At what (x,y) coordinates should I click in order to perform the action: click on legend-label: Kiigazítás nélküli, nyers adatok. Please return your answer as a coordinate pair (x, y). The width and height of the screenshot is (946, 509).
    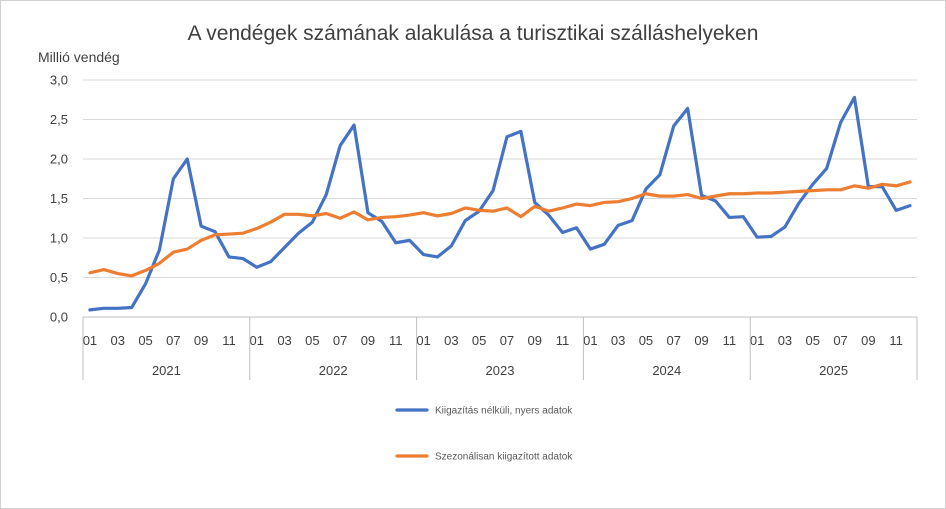
    Looking at the image, I should click on (504, 411).